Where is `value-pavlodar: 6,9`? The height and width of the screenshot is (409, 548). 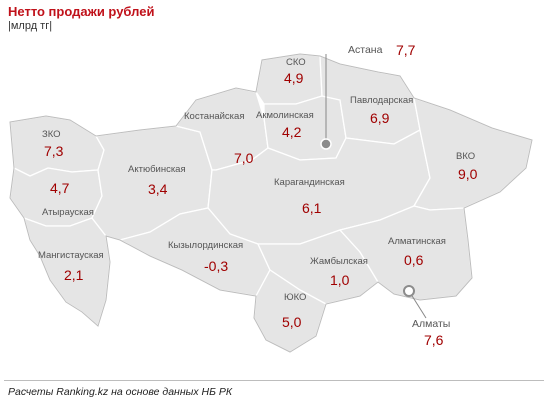
value-pavlodar: 6,9 is located at coordinates (380, 118).